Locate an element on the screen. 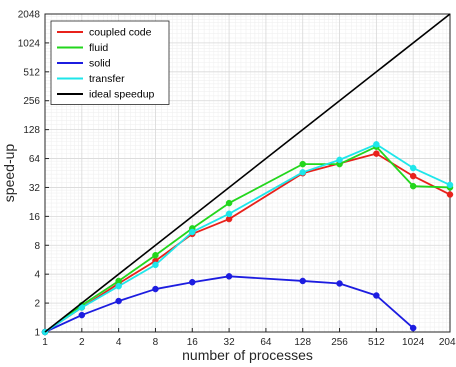 The width and height of the screenshot is (456, 367). x-tick-label: 2048 is located at coordinates (447, 342).